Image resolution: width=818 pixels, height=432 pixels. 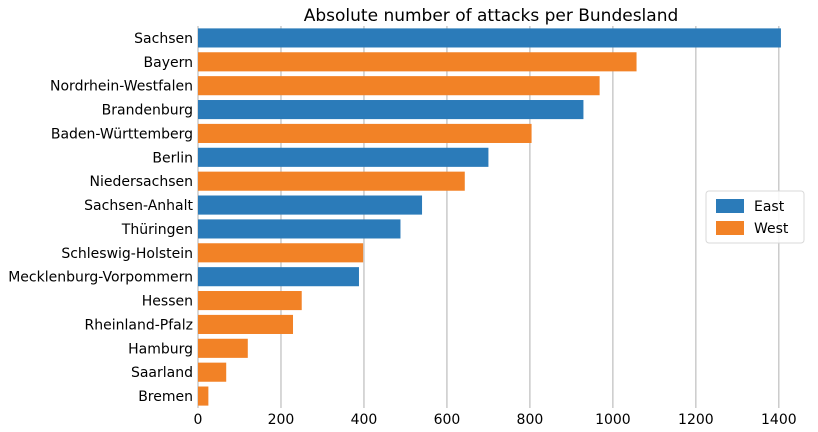 I want to click on x-tick-label: 600, so click(x=447, y=420).